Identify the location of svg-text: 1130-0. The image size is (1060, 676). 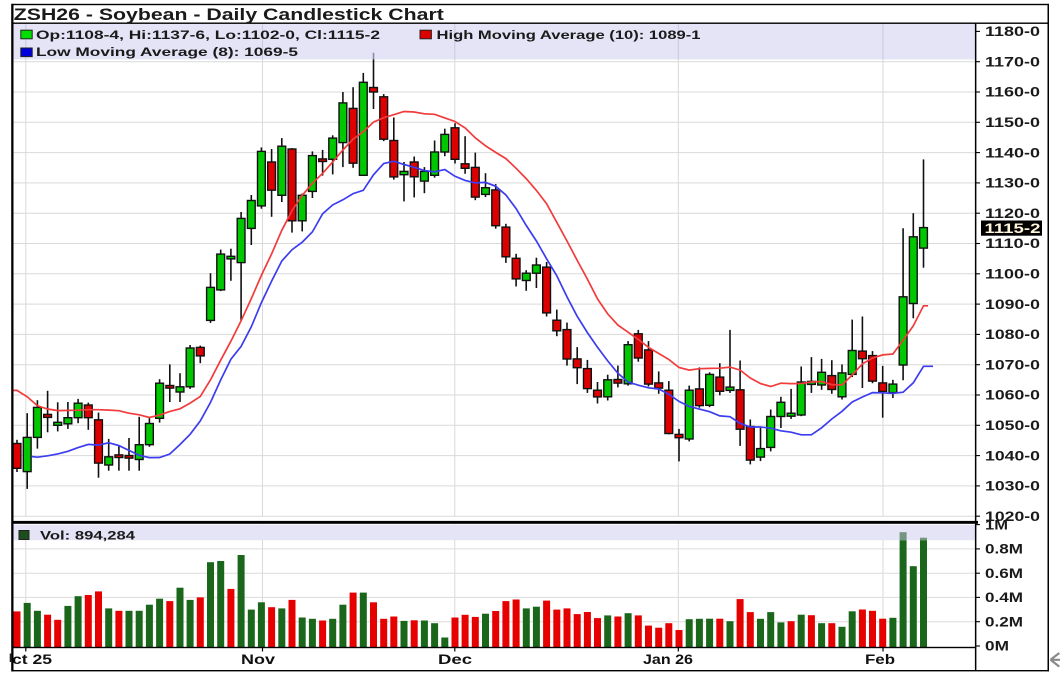
(1012, 183).